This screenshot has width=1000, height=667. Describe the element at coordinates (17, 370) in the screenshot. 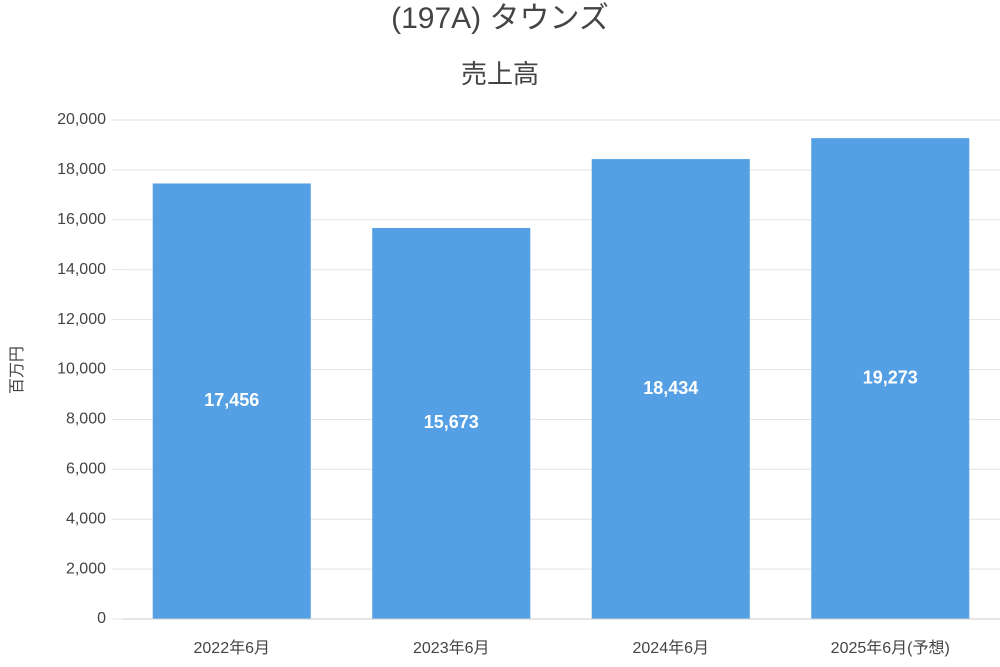

I see `y-axis-label: 百万円` at that location.